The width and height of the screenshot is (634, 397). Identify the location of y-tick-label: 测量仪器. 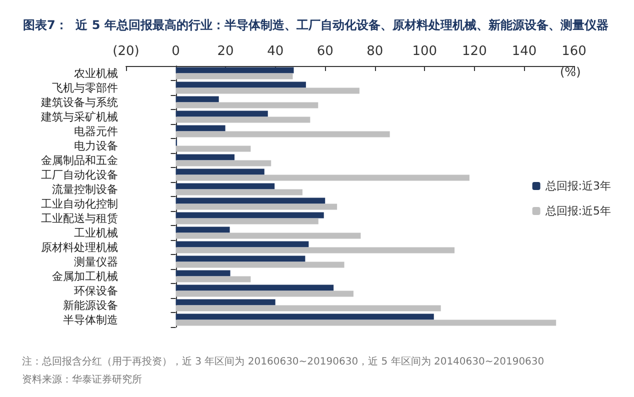
(96, 261).